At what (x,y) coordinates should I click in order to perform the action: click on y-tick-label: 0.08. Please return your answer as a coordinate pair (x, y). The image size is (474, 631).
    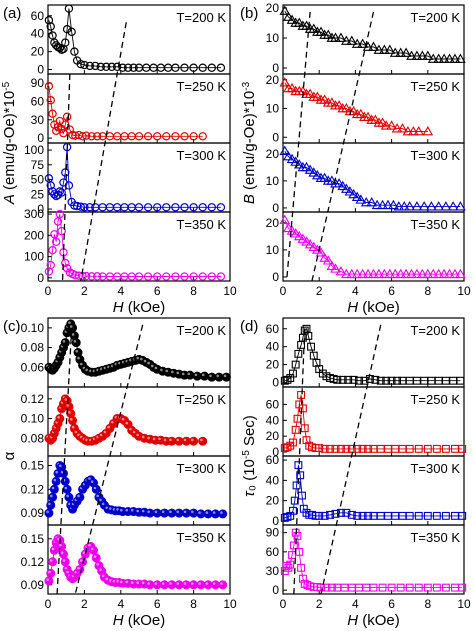
    Looking at the image, I should click on (33, 348).